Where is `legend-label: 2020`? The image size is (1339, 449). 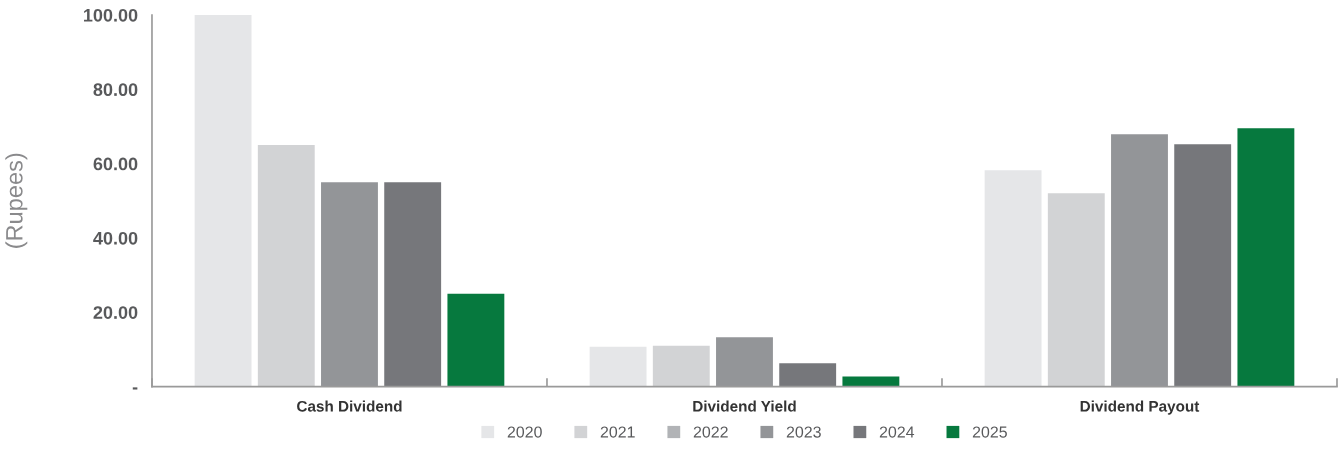 legend-label: 2020 is located at coordinates (524, 432).